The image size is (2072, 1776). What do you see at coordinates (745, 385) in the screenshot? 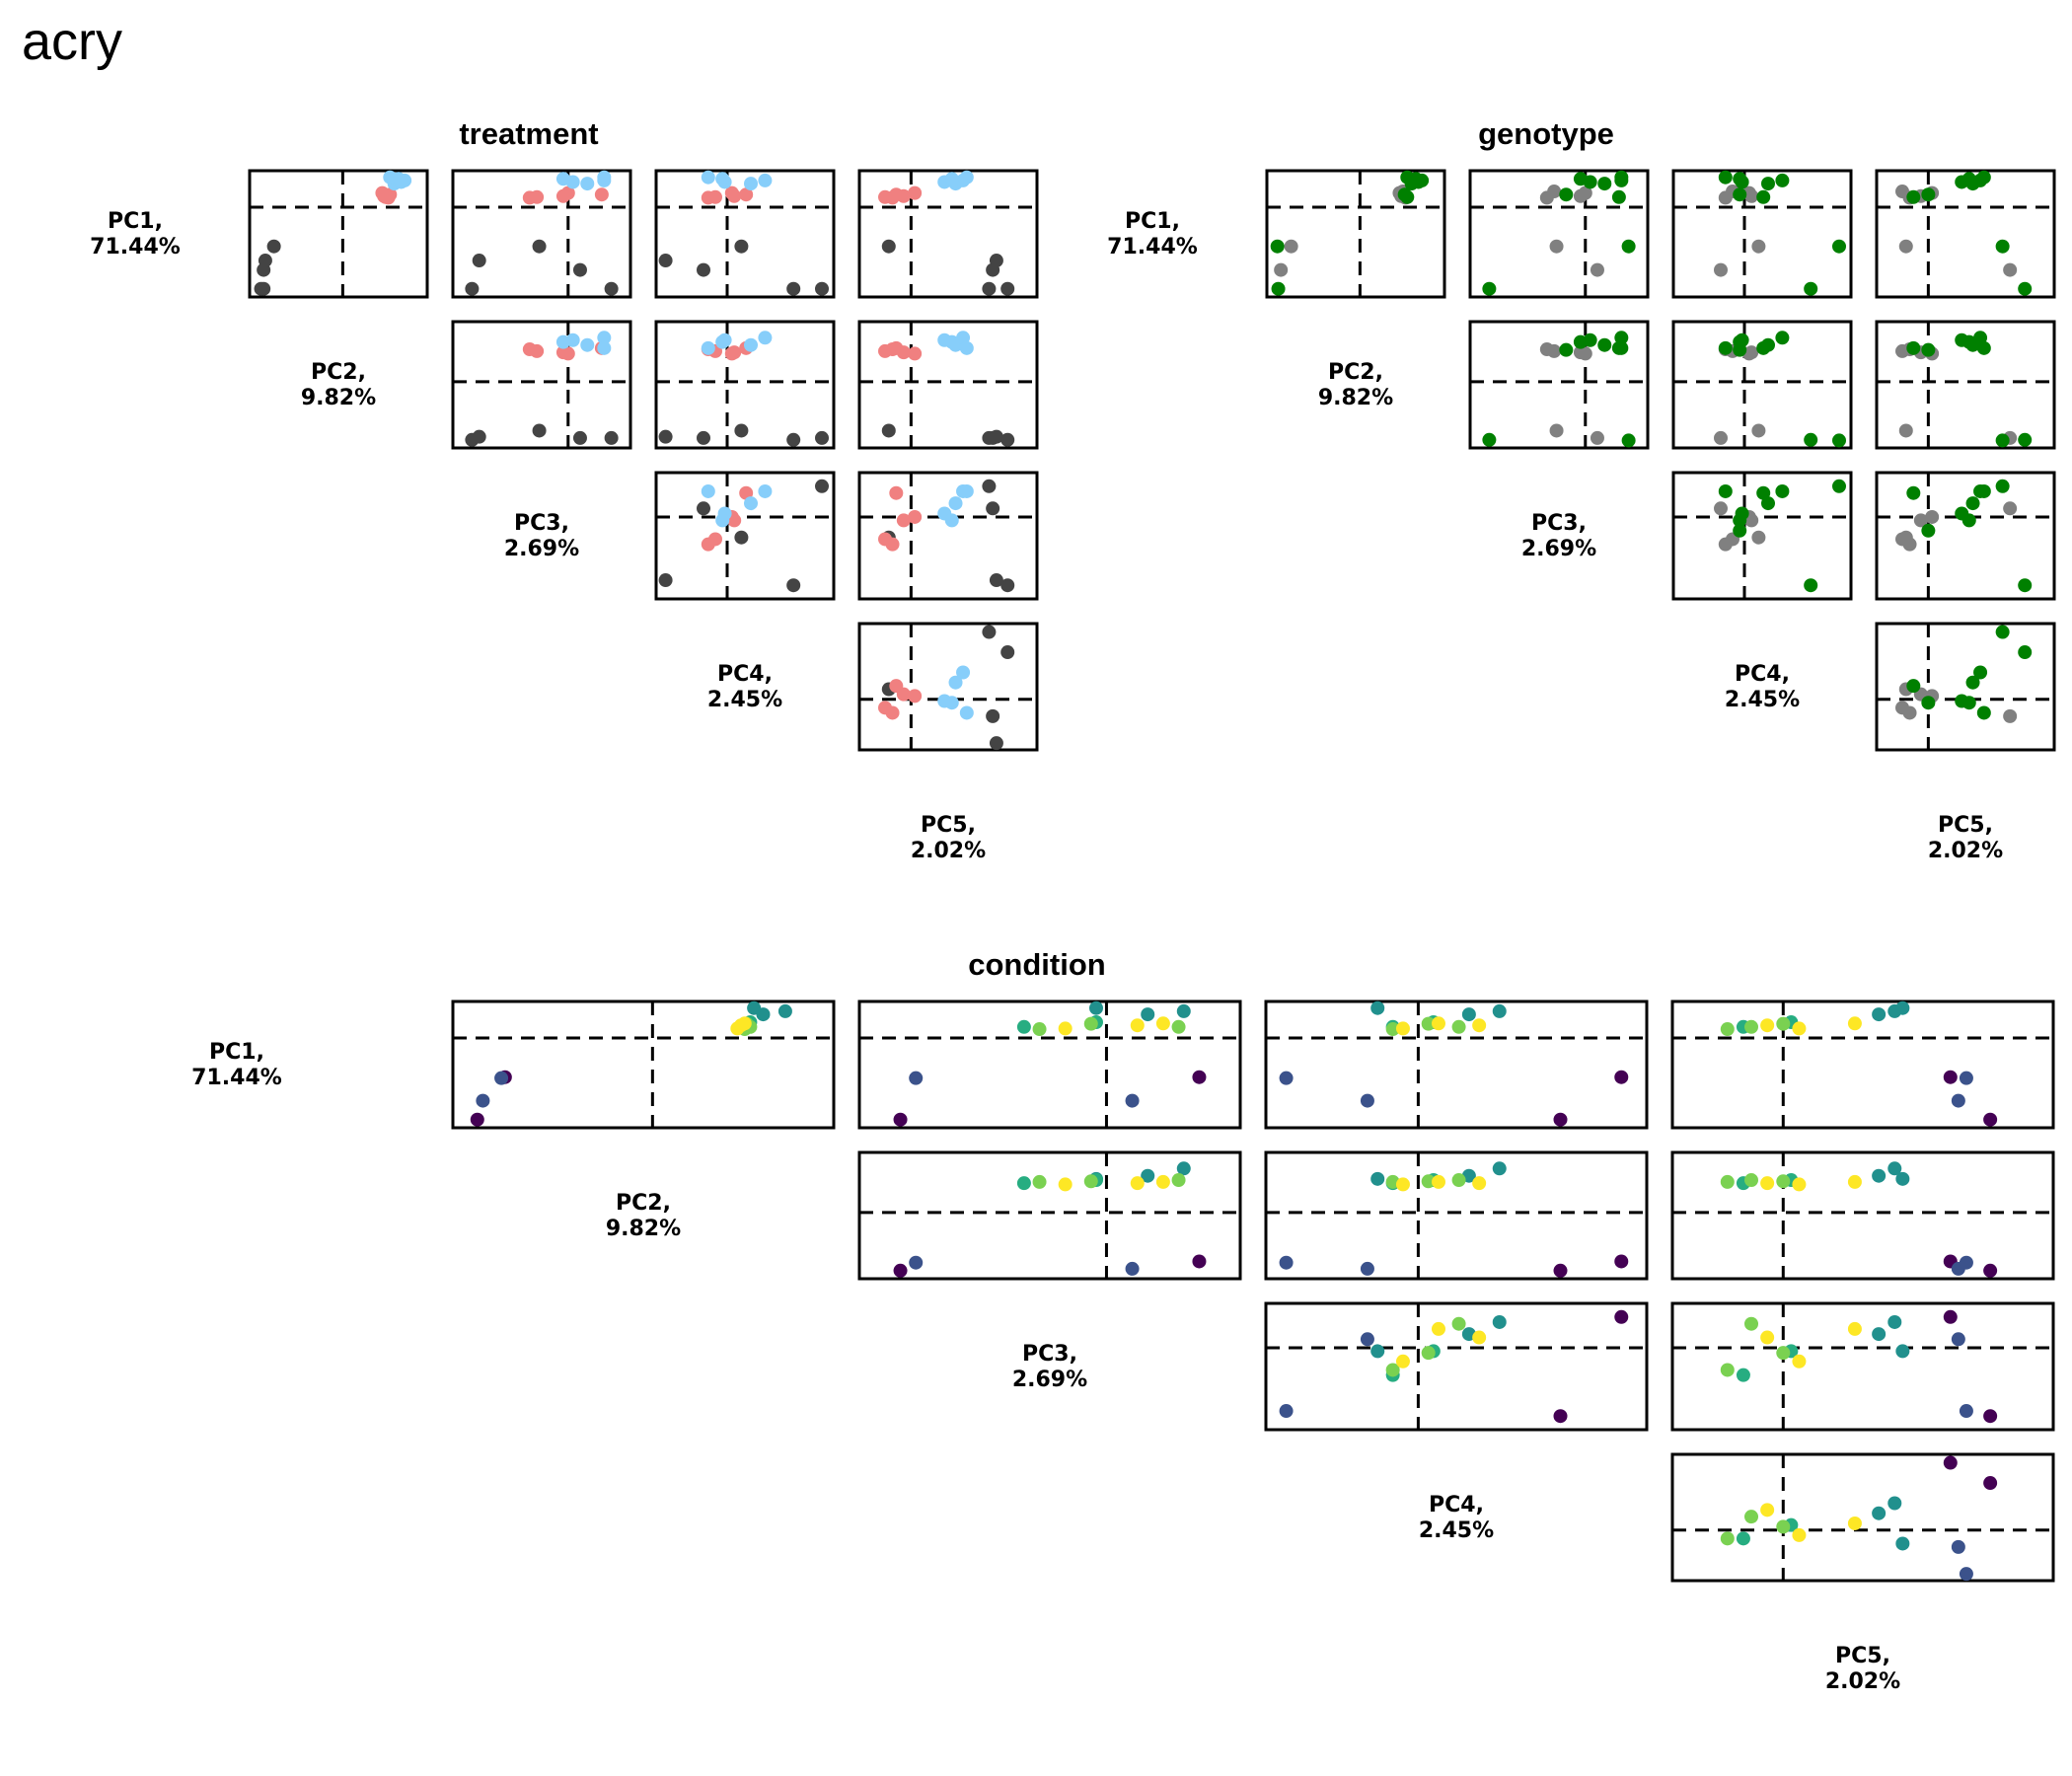
I see `scatter-cell-treatment-pc4-vs-pc2` at bounding box center [745, 385].